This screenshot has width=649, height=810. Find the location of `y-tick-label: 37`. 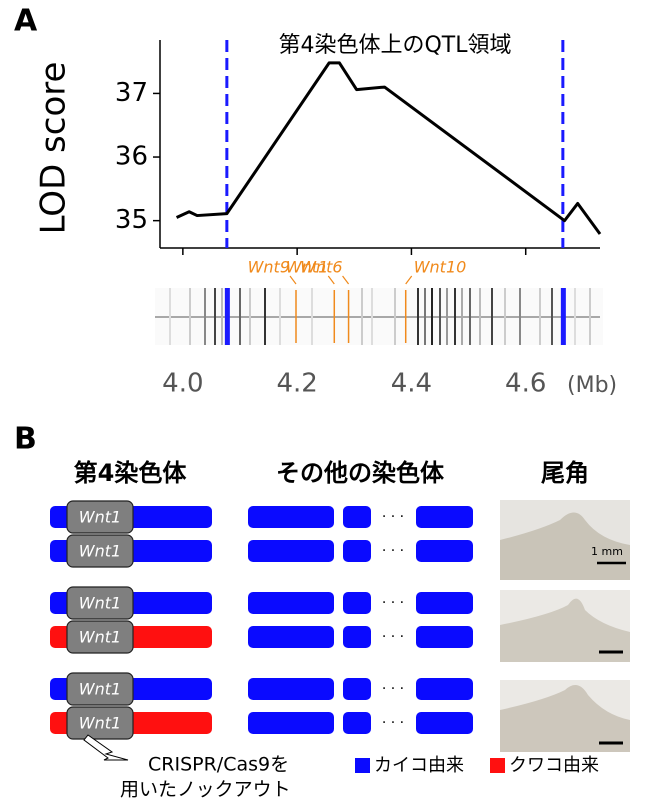

y-tick-label: 37 is located at coordinates (131, 93).